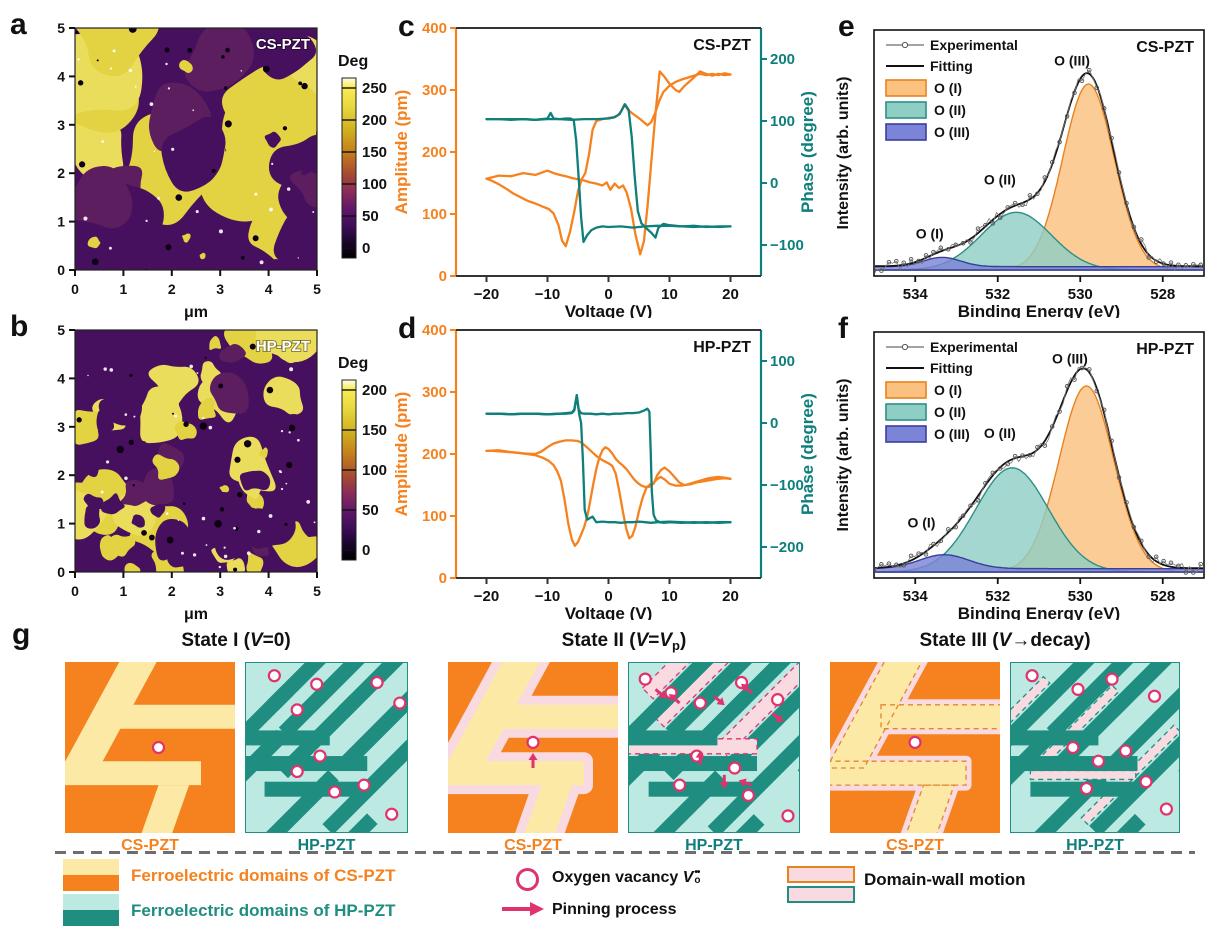 This screenshot has width=1213, height=937. Describe the element at coordinates (1162, 596) in the screenshot. I see `x-tick-label: 528` at that location.